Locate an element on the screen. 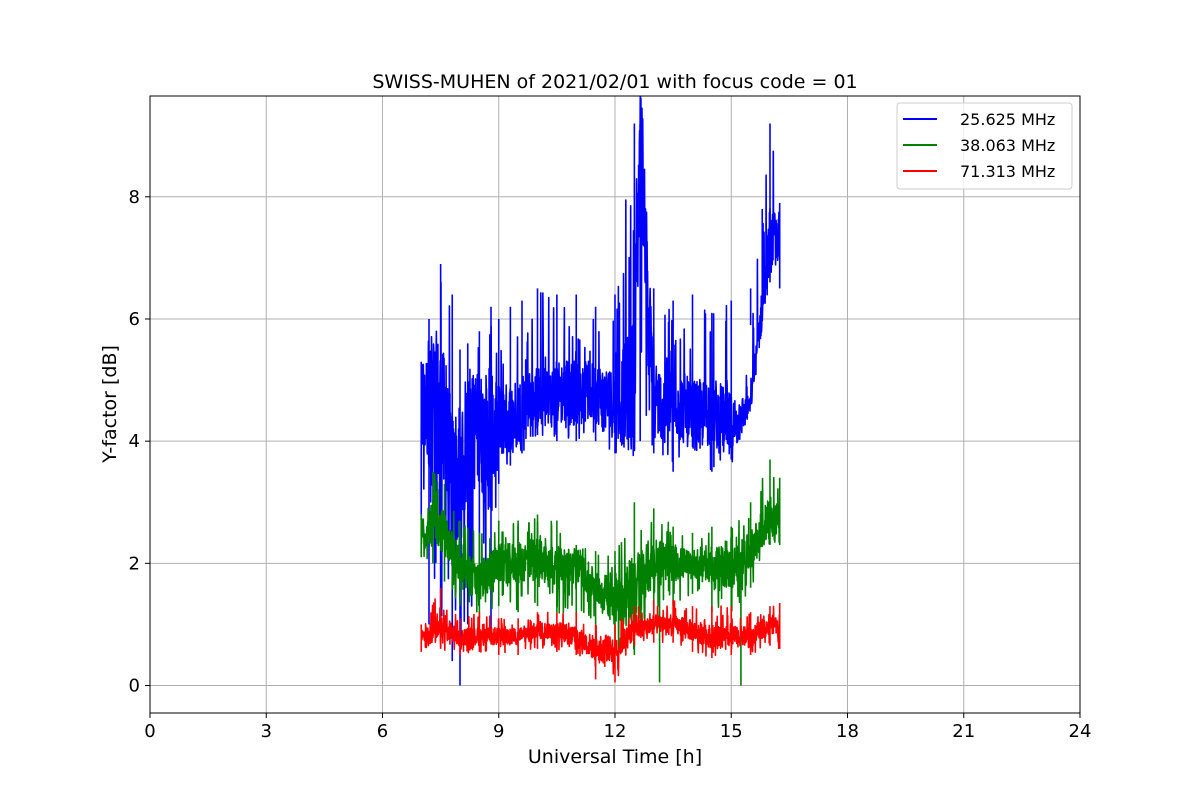 The width and height of the screenshot is (1200, 800). x-tick-label: 6 is located at coordinates (382, 731).